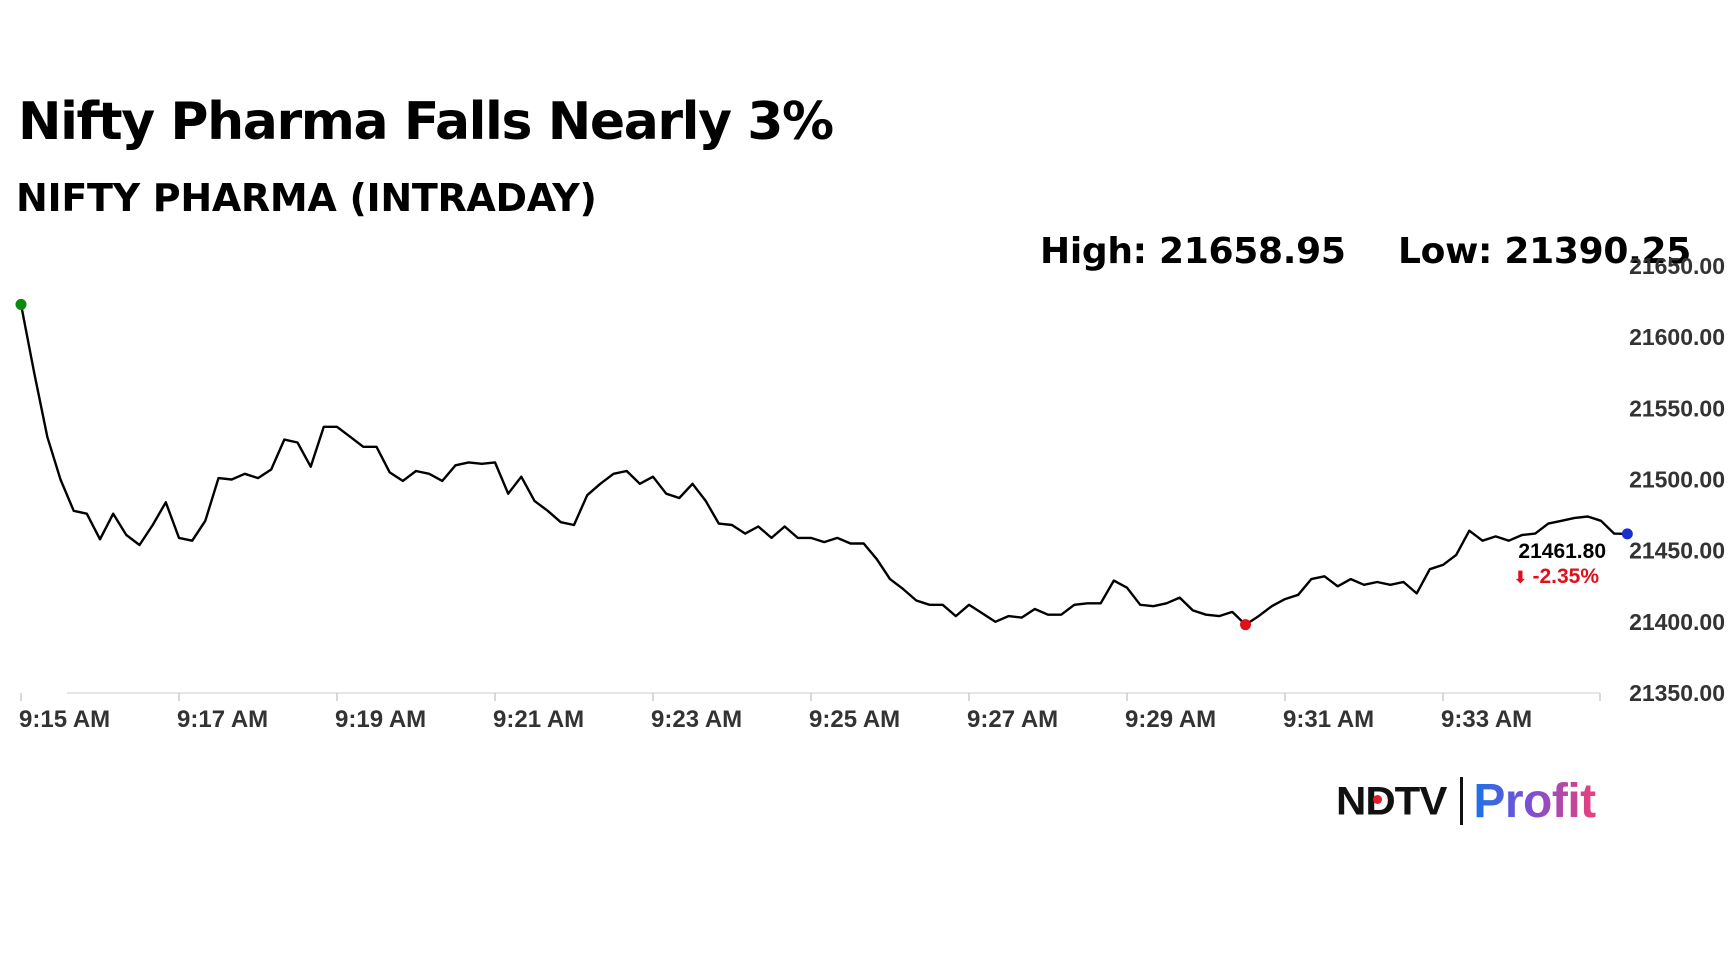 This screenshot has width=1728, height=972. I want to click on logo-profit-text: Profit, so click(1534, 801).